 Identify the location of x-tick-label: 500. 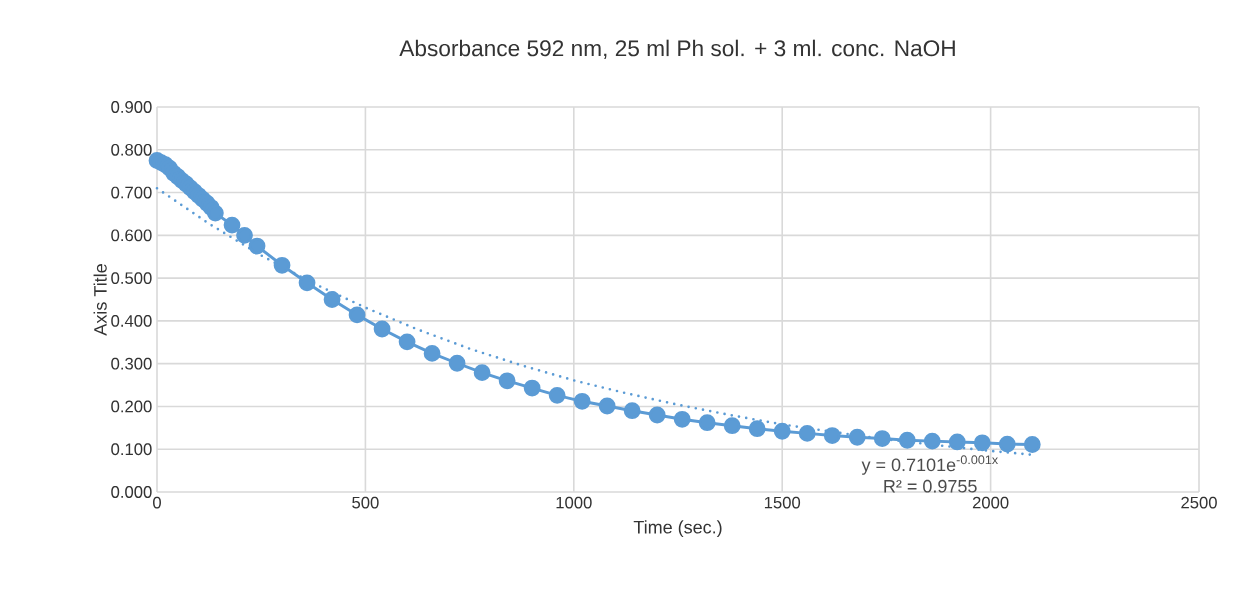
(365, 502).